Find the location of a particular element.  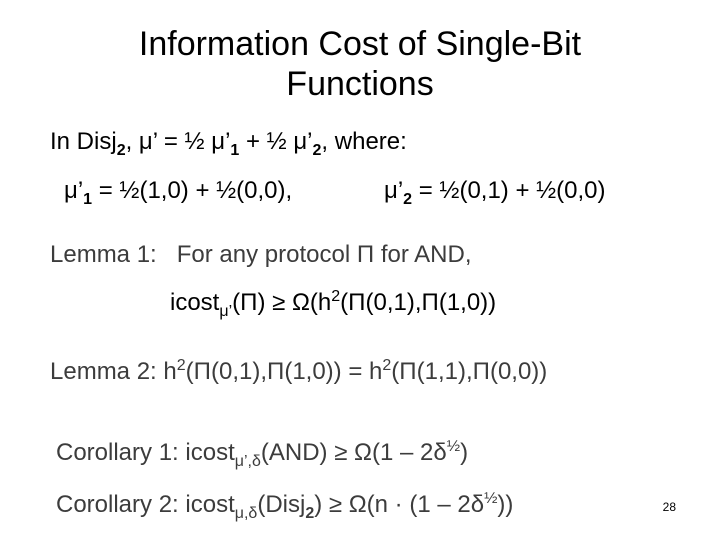

intro-line: In Disj2, μ’ = ½ μ’1 + ½ μ’2, where: is located at coordinates (228, 143).